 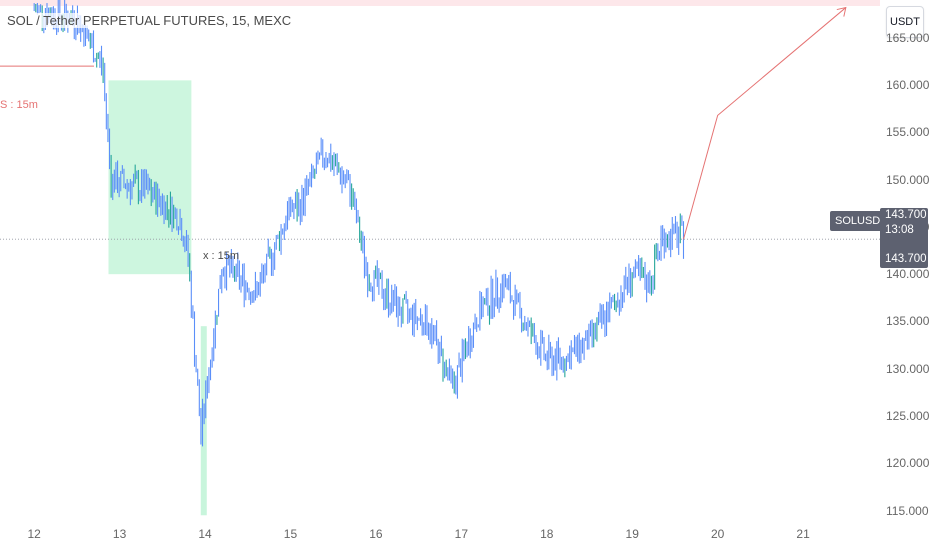 I want to click on price-tick: 160.000, so click(x=908, y=85).